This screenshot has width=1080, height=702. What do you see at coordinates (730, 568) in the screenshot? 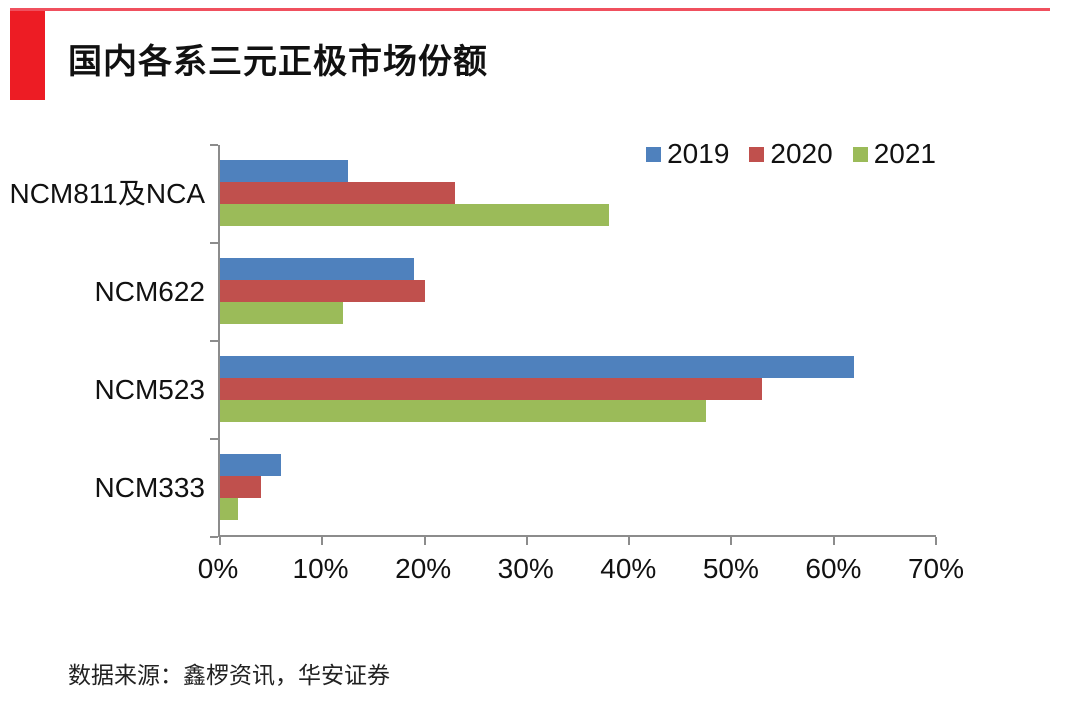
I see `x-axis-label: 50%` at bounding box center [730, 568].